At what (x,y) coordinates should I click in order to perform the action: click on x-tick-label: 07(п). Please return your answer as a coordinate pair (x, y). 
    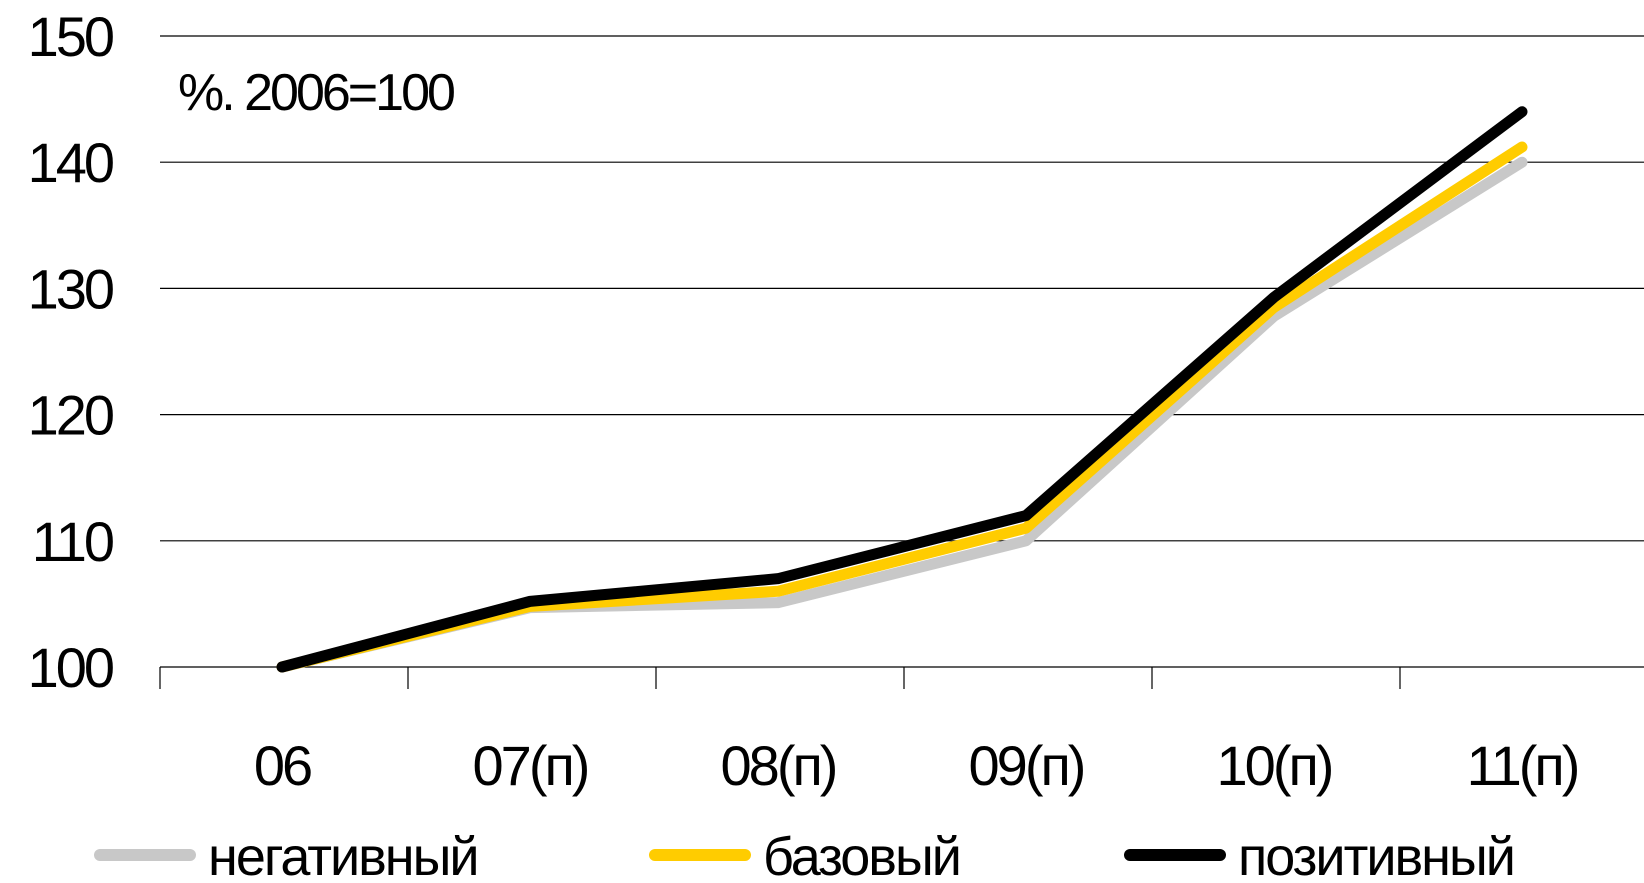
    Looking at the image, I should click on (530, 765).